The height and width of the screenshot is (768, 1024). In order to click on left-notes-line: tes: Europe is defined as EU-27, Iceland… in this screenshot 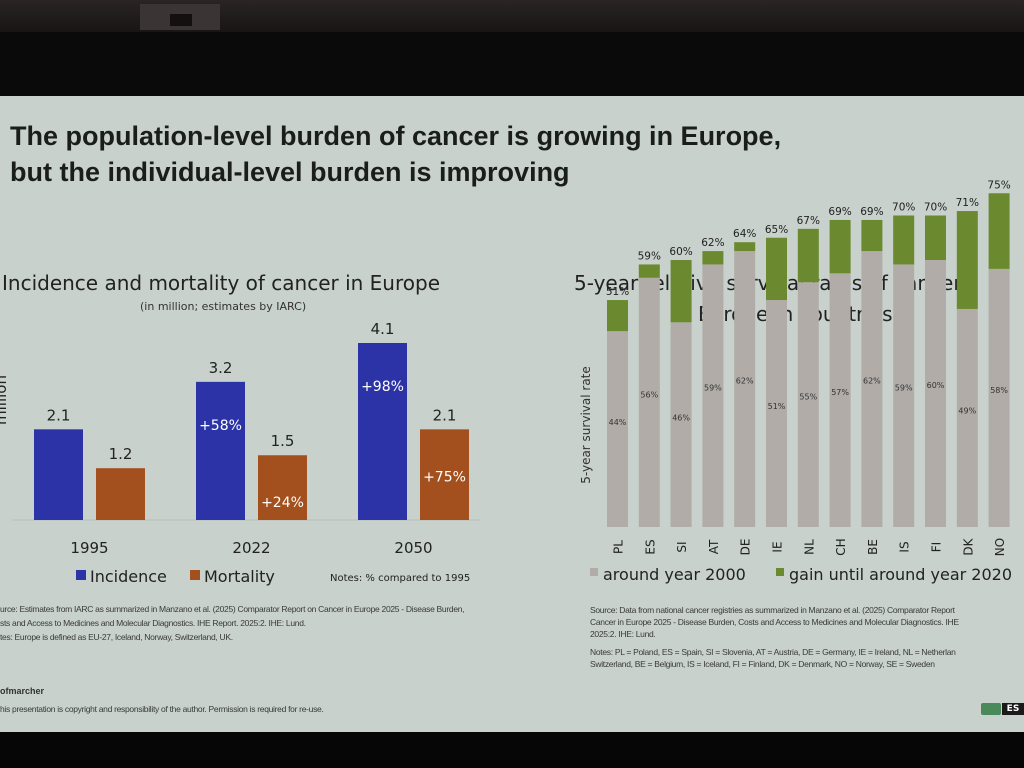, I will do `click(116, 637)`.